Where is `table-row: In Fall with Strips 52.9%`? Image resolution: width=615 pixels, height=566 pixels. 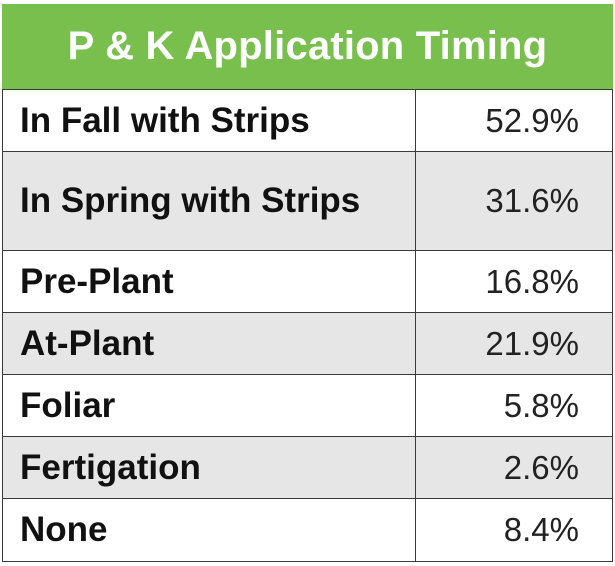
table-row: In Fall with Strips 52.9% is located at coordinates (307, 120).